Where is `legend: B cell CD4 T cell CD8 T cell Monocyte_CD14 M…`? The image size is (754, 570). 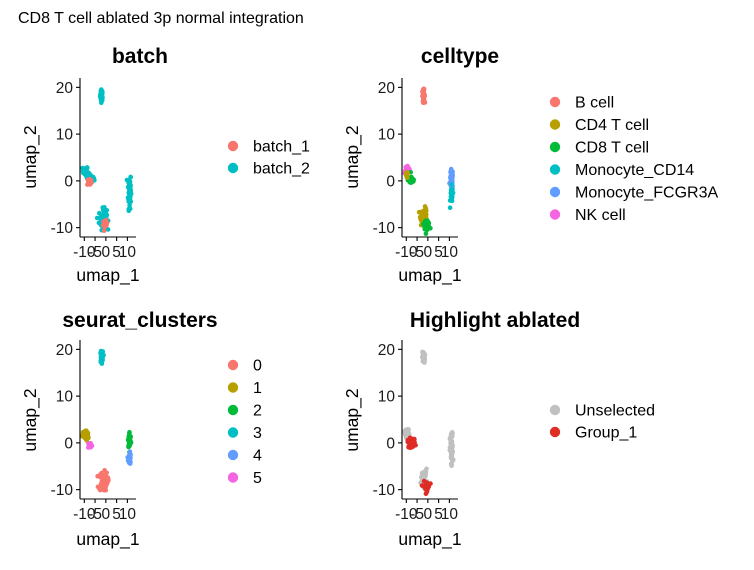 legend: B cell CD4 T cell CD8 T cell Monocyte_CD14 M… is located at coordinates (633, 159).